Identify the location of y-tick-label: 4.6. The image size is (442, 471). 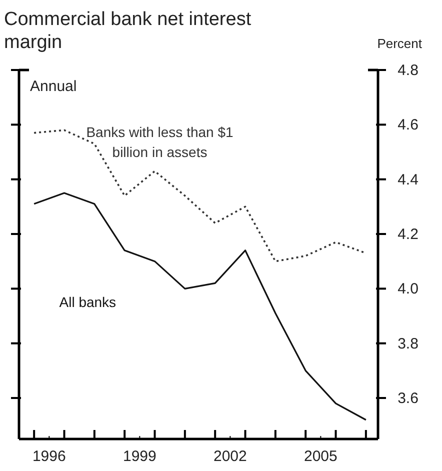
(408, 125).